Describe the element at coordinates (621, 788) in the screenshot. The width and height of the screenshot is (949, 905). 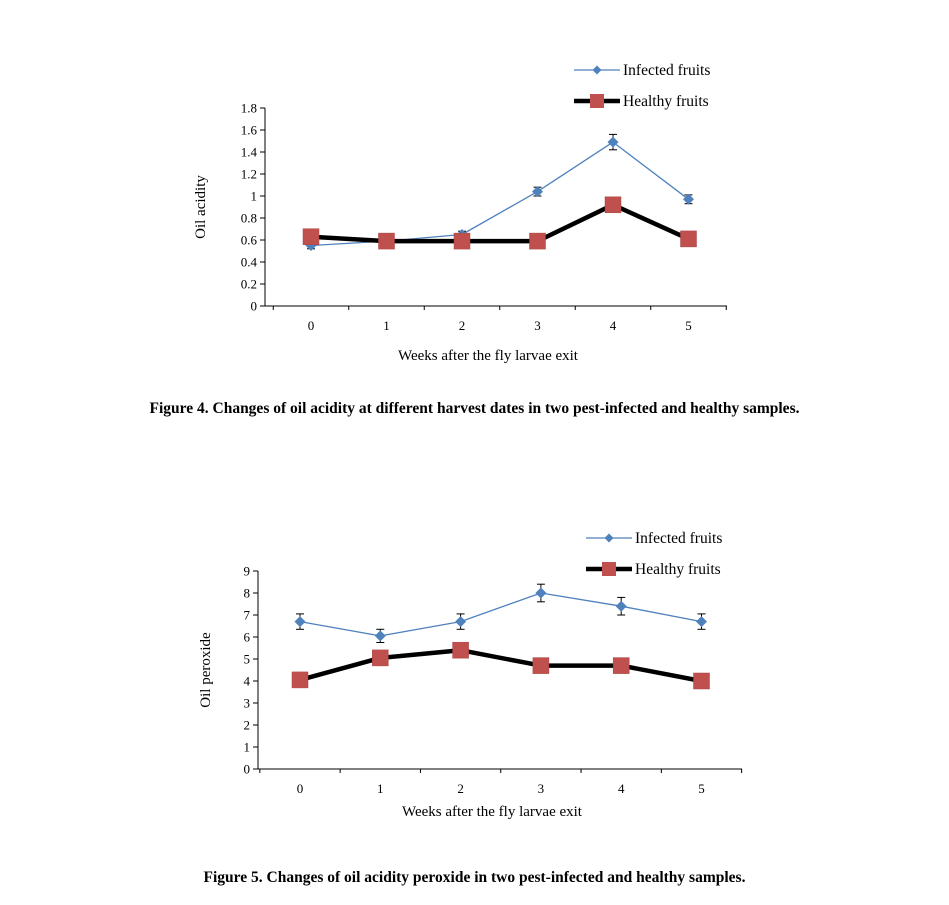
I see `fig5-x-tick-label: 4` at that location.